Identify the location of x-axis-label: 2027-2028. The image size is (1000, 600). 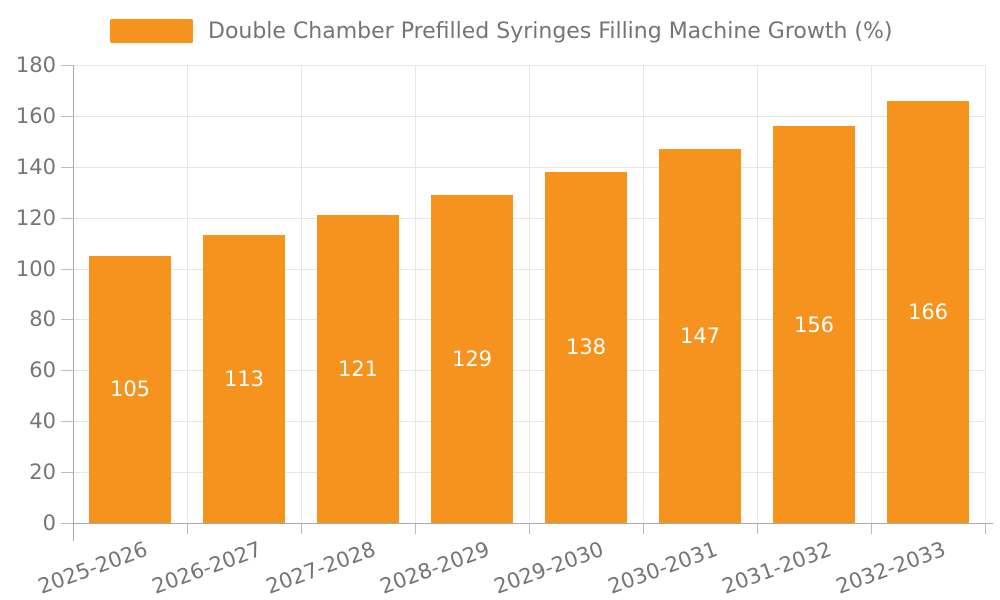
(320, 568).